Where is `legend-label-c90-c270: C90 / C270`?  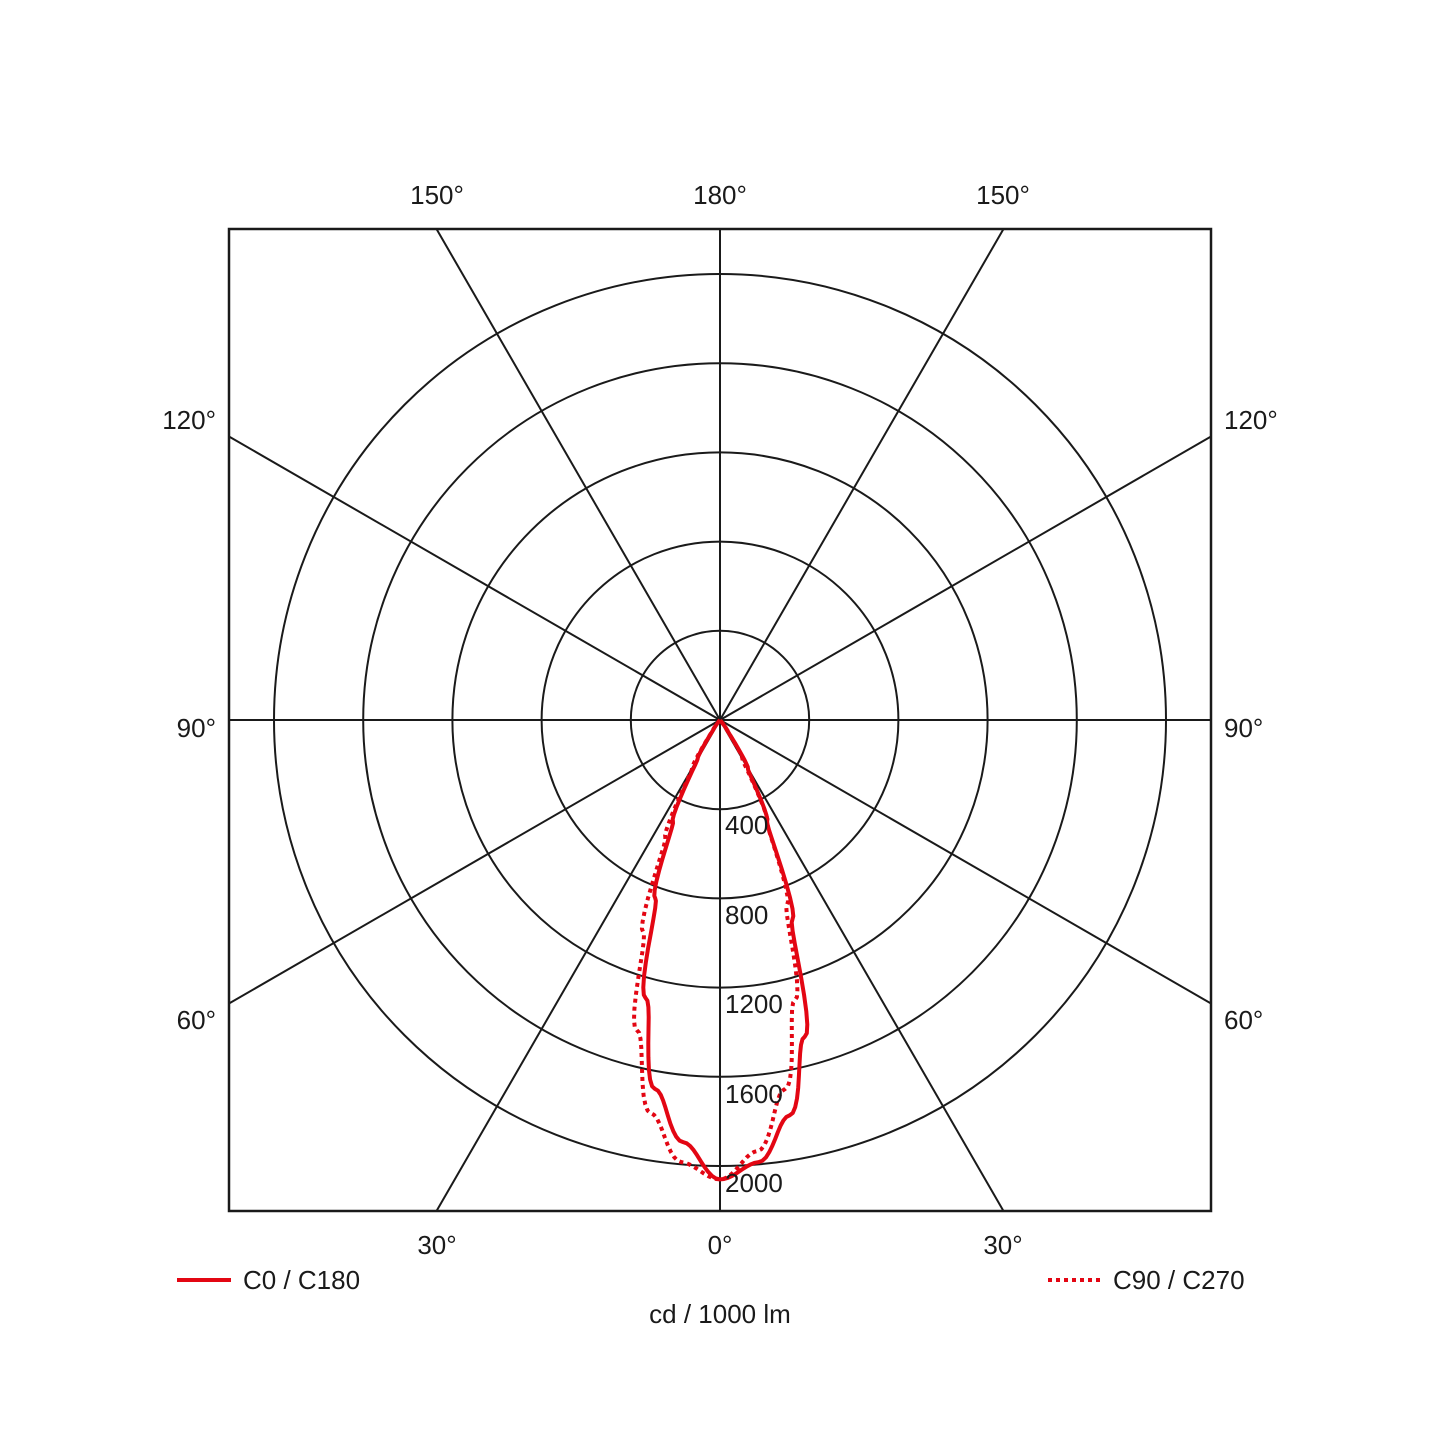 legend-label-c90-c270: C90 / C270 is located at coordinates (1179, 1280).